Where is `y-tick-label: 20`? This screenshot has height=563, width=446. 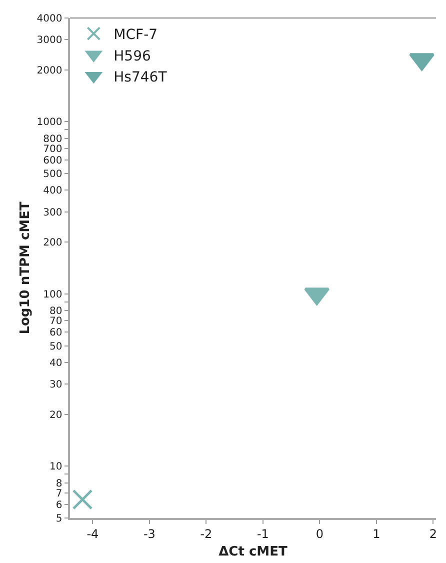 y-tick-label: 20 is located at coordinates (56, 415).